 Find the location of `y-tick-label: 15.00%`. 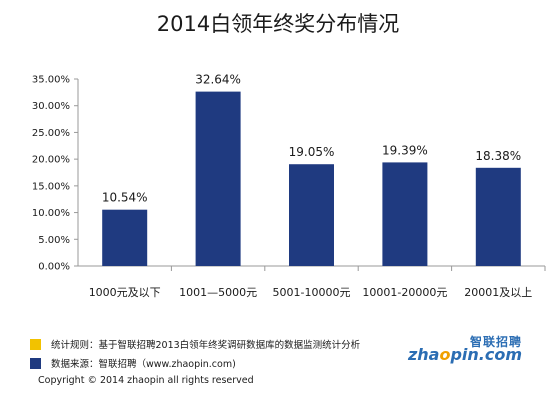

y-tick-label: 15.00% is located at coordinates (51, 186).